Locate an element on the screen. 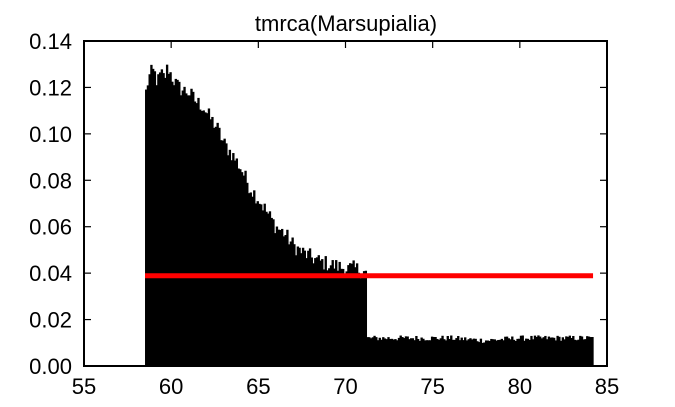 The image size is (675, 407). y-tick-label: 0.06 is located at coordinates (50, 227).